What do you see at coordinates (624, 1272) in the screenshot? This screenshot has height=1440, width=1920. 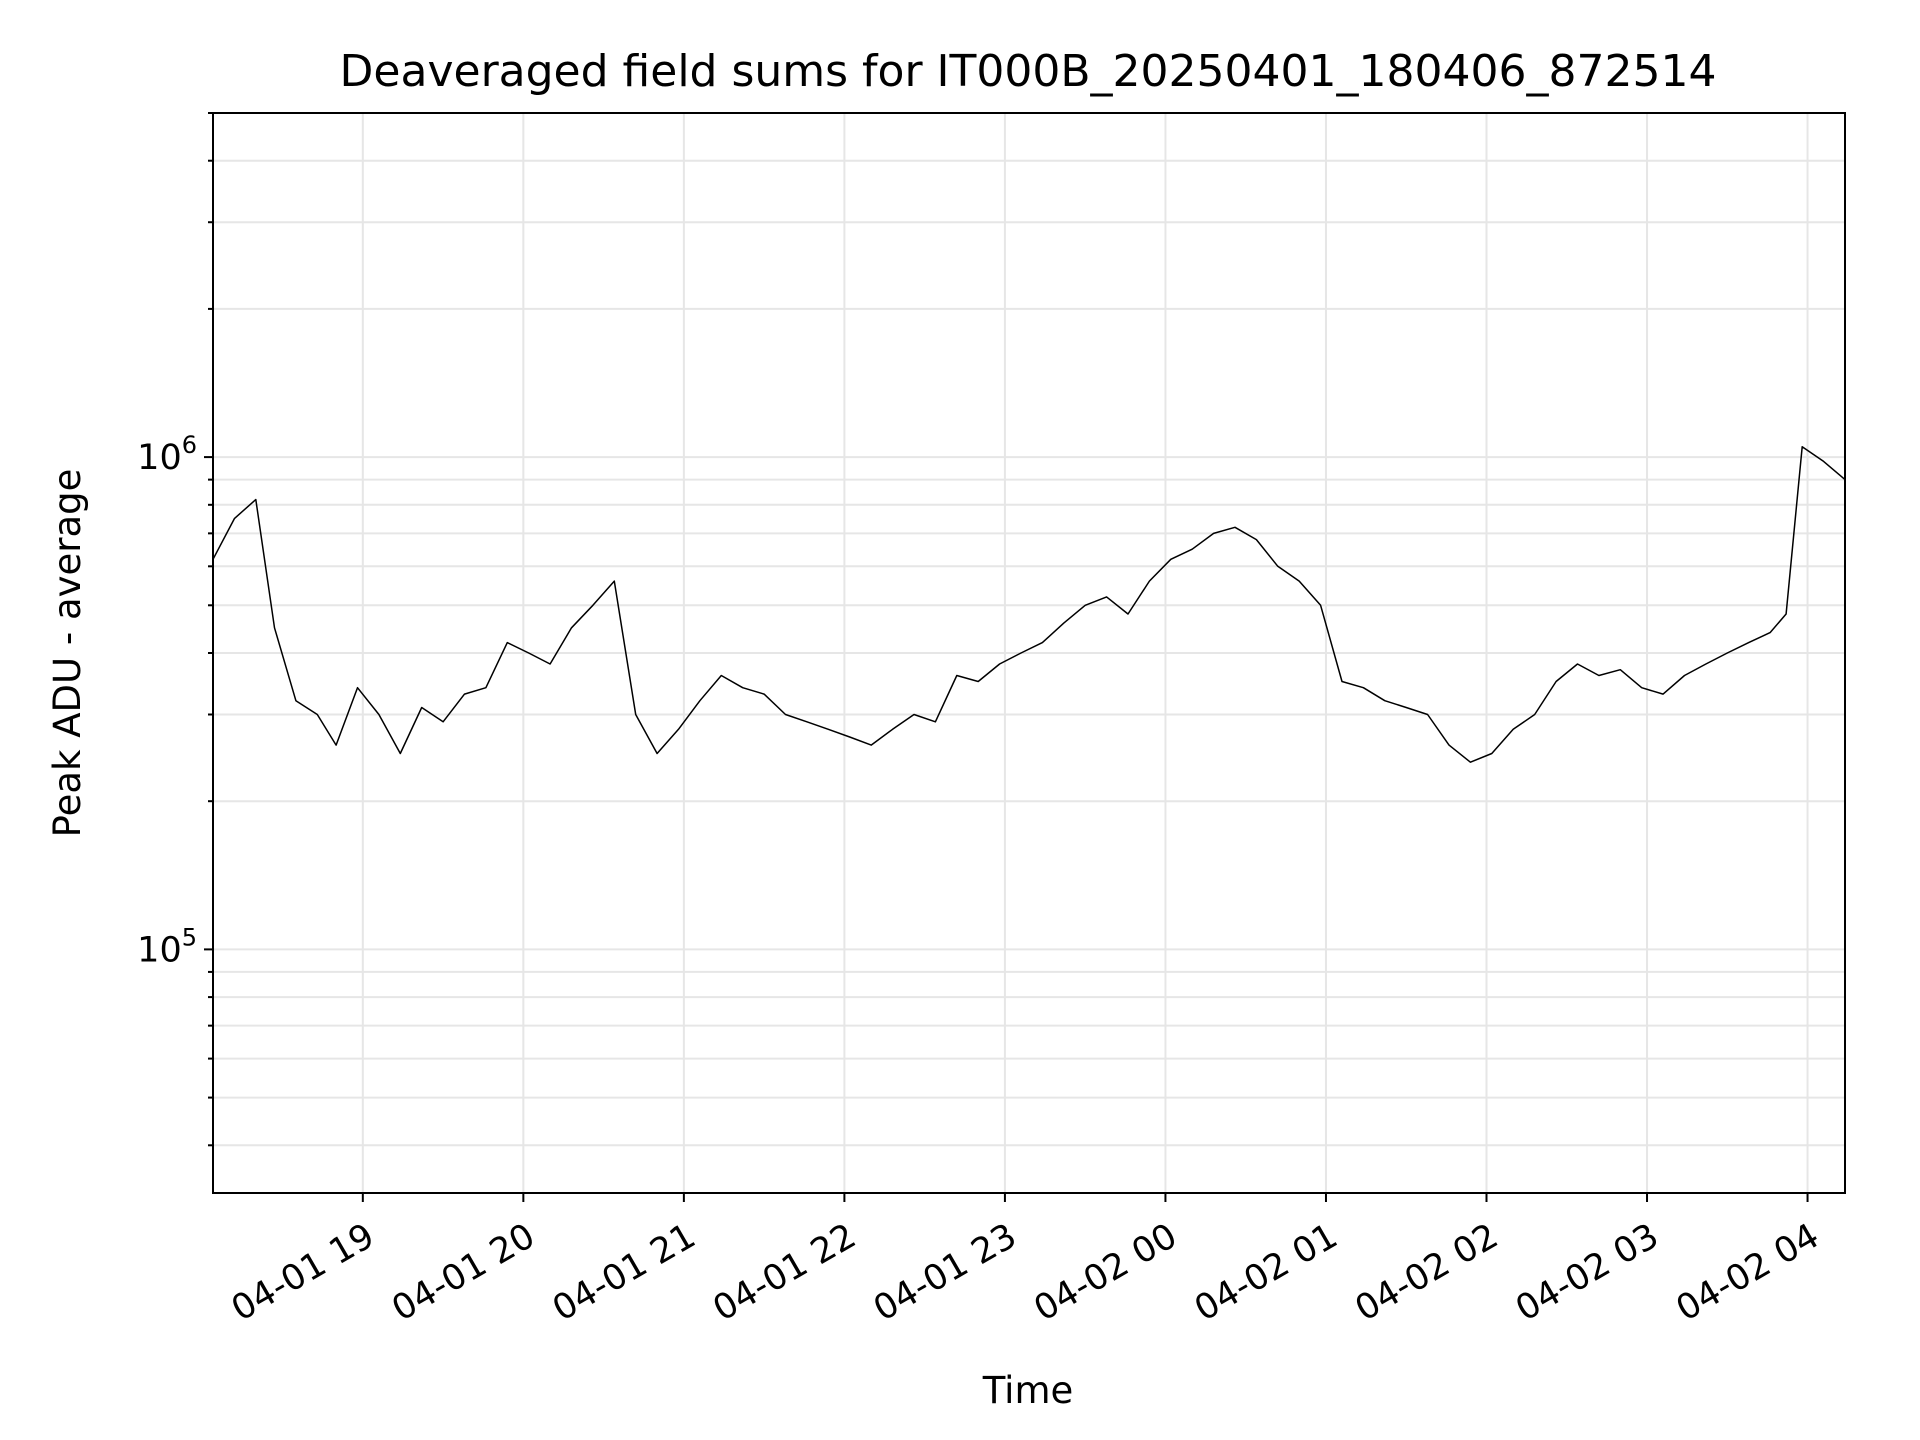 I see `x-tick-label: 04-01 21` at bounding box center [624, 1272].